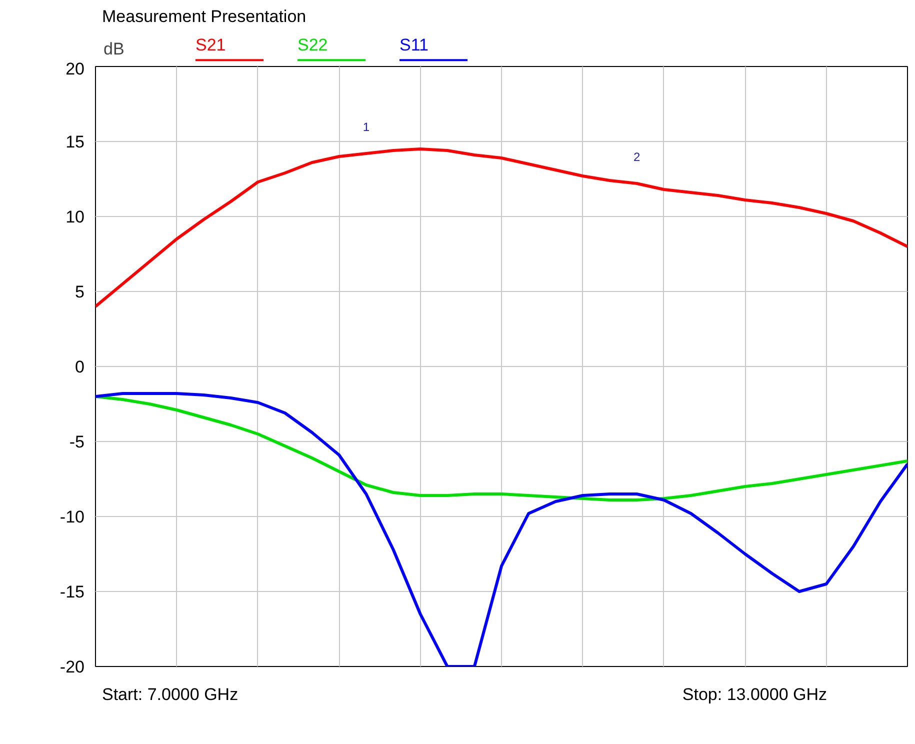  Describe the element at coordinates (366, 127) in the screenshot. I see `annotation: 1` at that location.